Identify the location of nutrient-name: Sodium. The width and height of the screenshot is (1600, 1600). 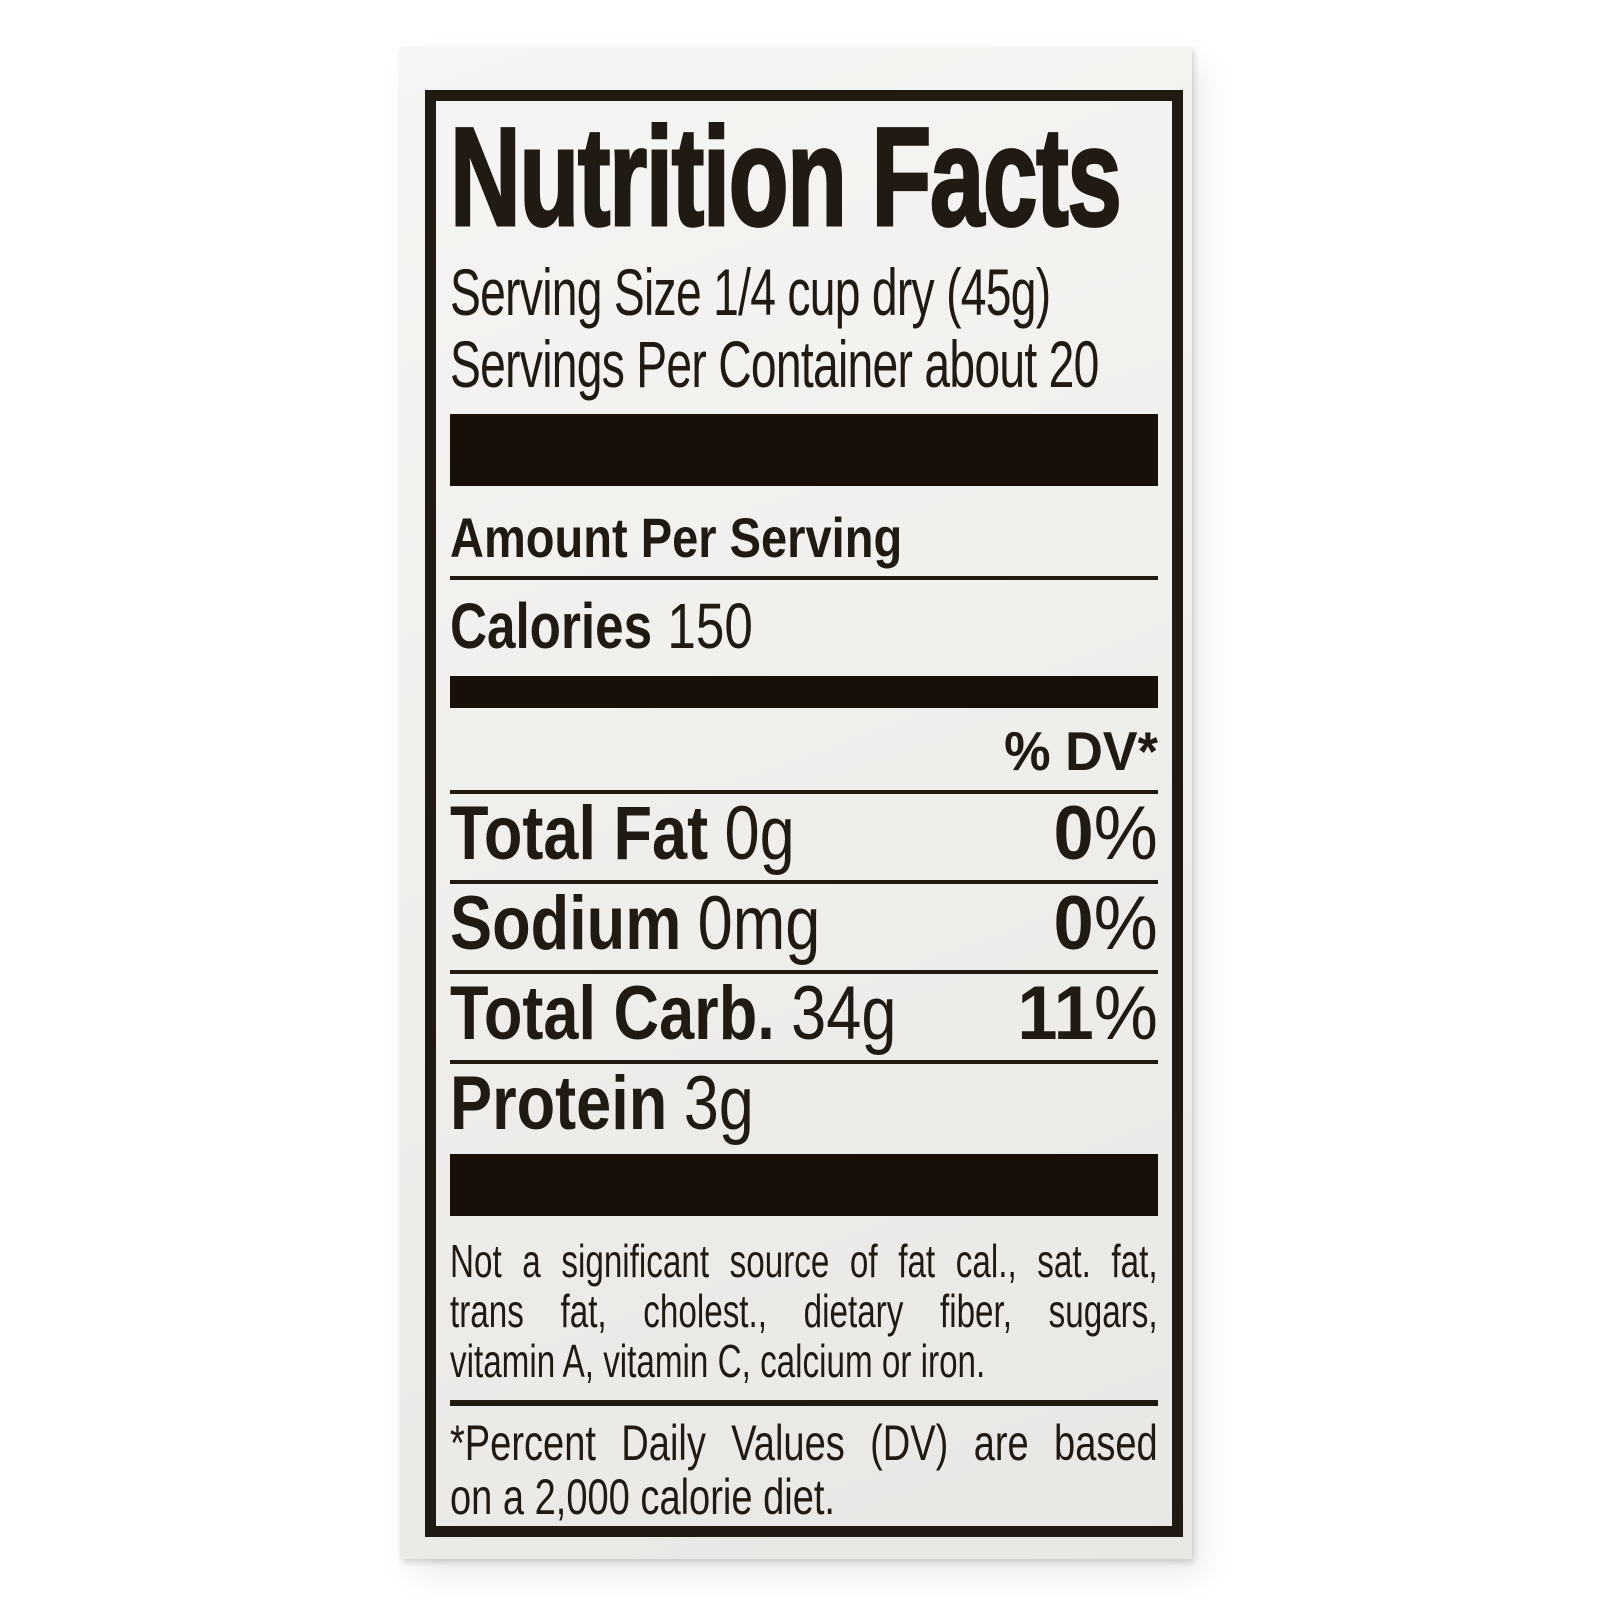
(566, 923).